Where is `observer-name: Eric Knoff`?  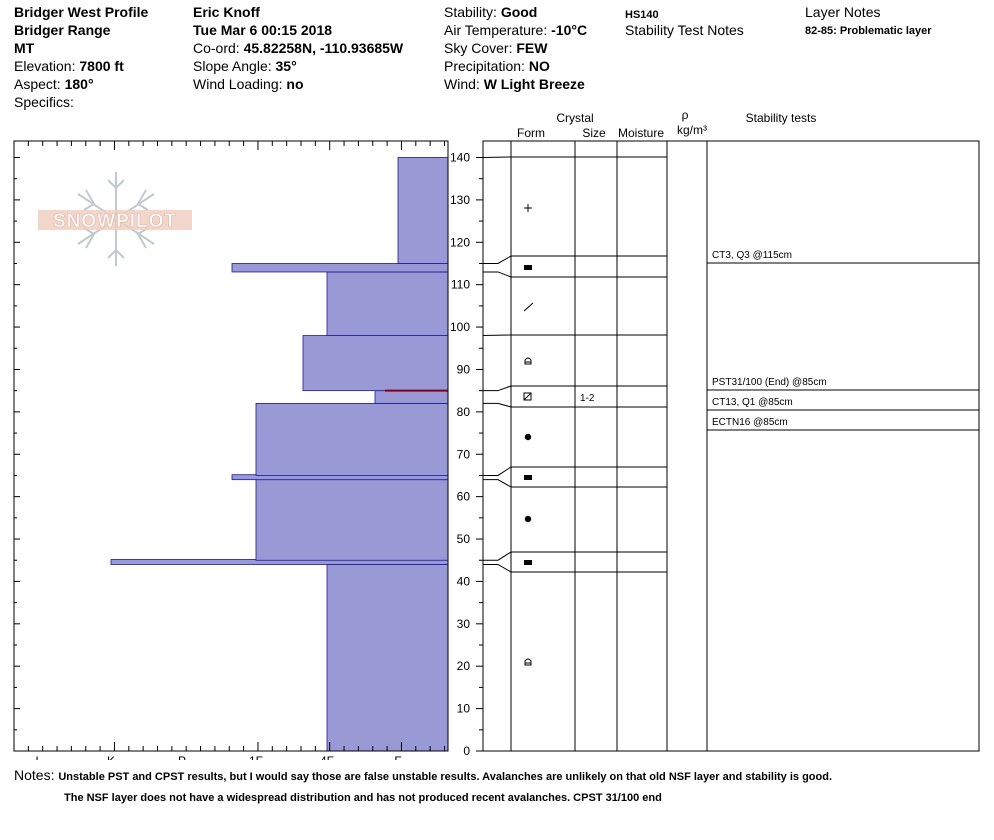
observer-name: Eric Knoff is located at coordinates (226, 12).